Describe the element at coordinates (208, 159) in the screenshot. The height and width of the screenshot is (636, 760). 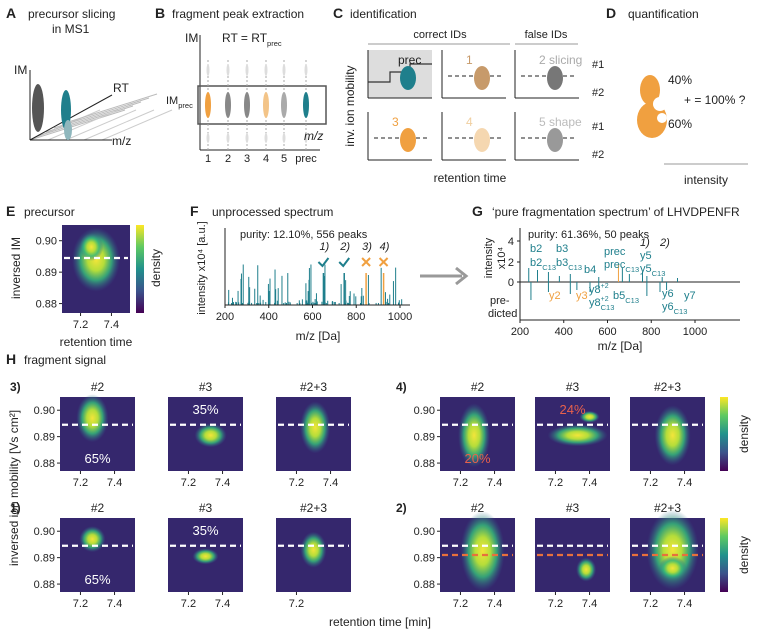
I see `tick-label: 1` at that location.